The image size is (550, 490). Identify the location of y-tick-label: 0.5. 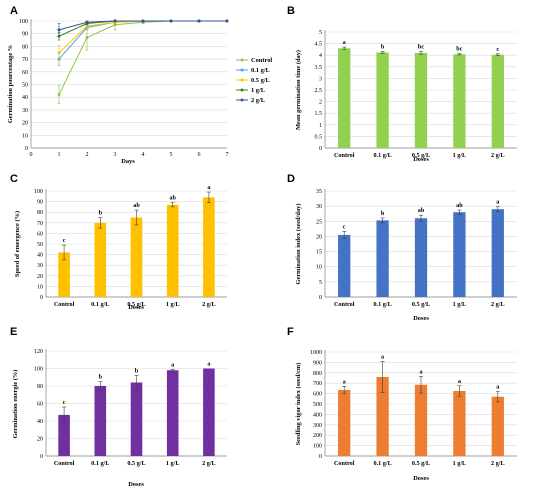
(319, 137).